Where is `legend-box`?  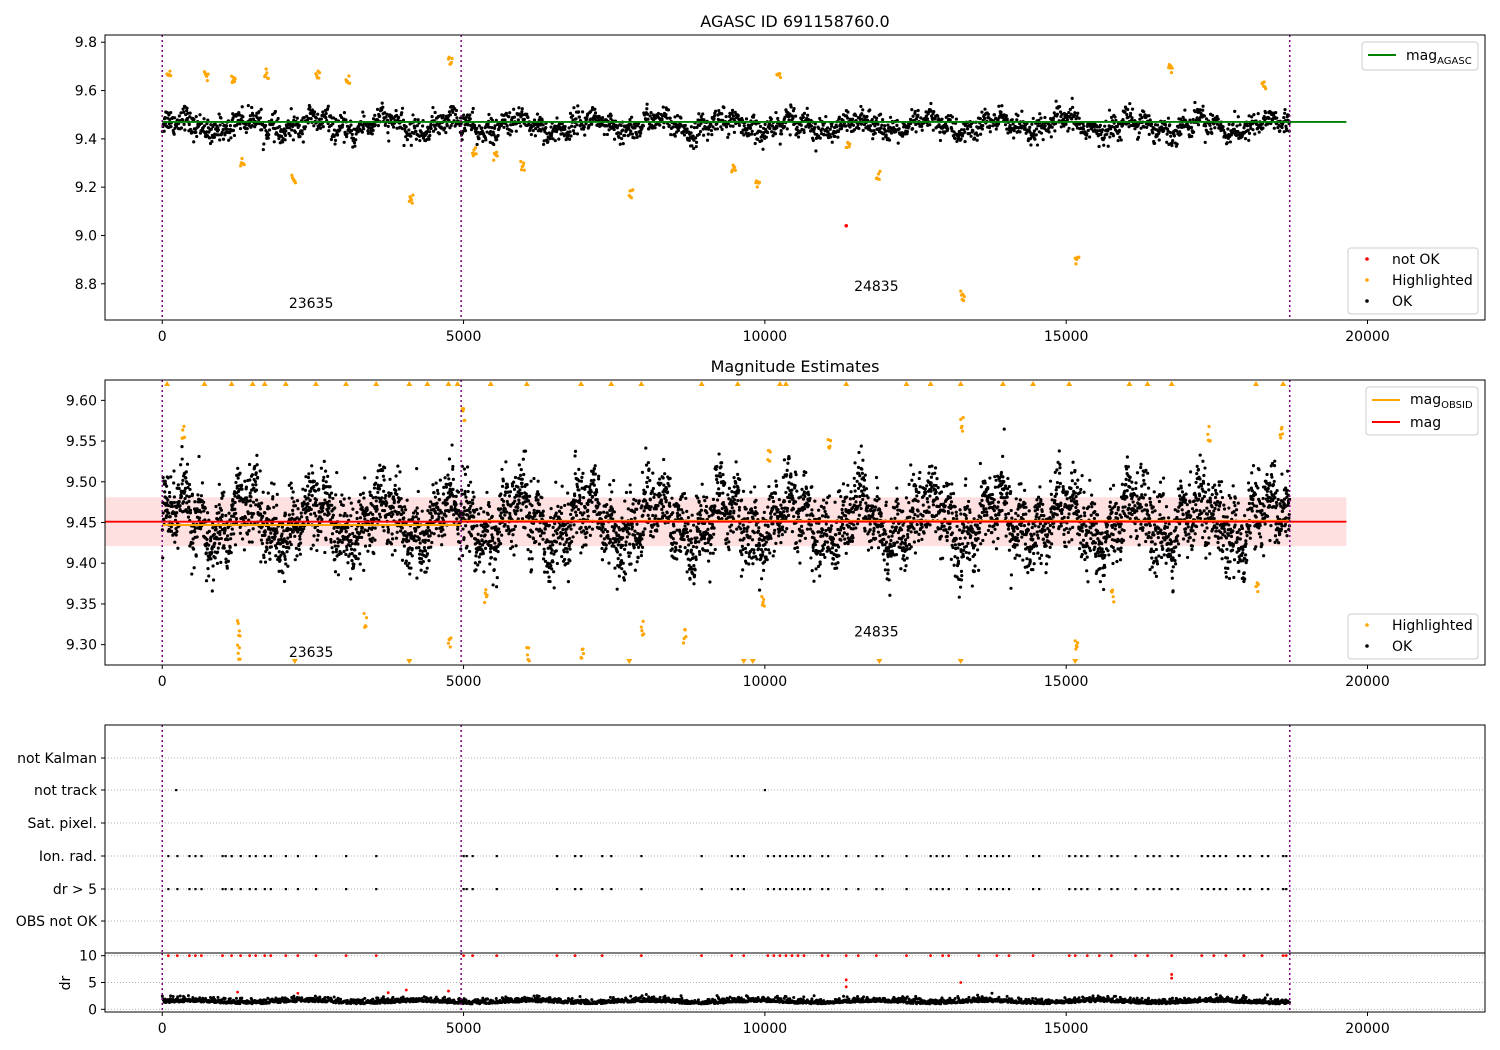 legend-box is located at coordinates (1420, 56).